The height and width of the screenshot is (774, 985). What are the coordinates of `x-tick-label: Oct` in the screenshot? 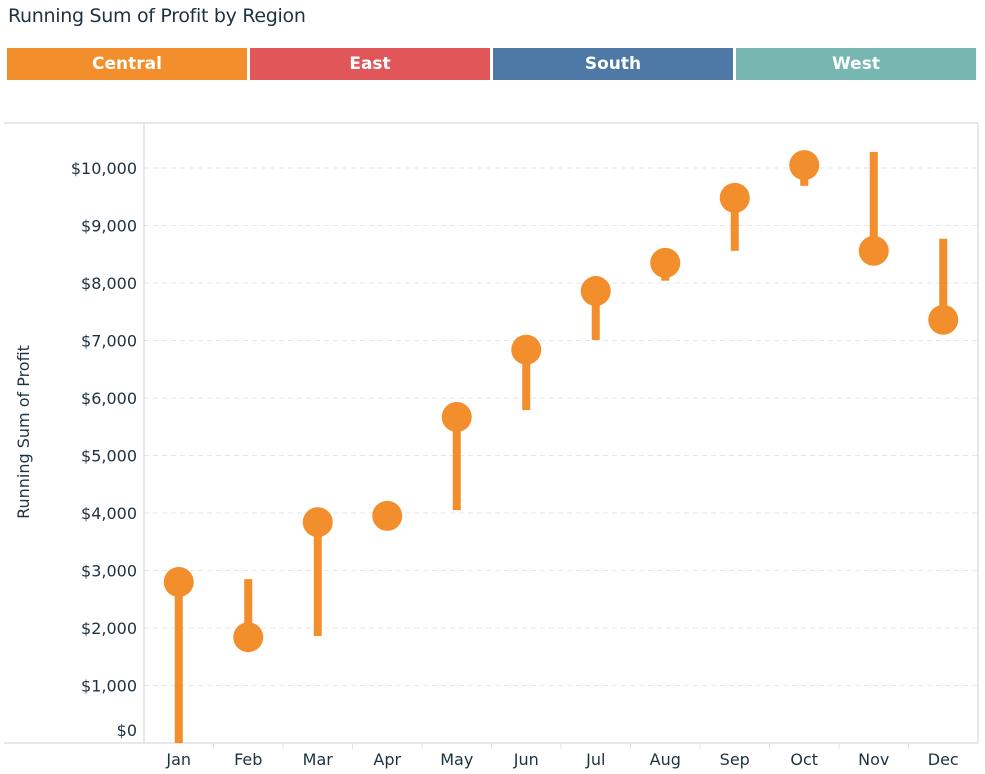 It's located at (804, 759).